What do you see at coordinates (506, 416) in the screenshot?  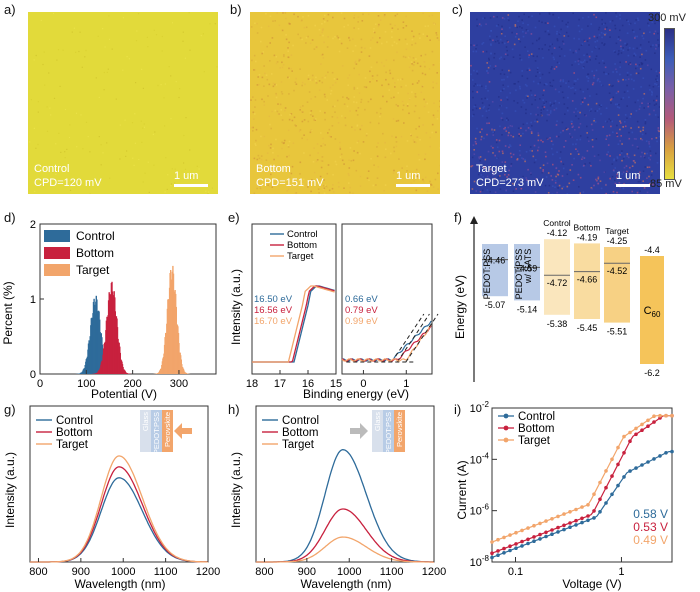 I see `legend-marker` at bounding box center [506, 416].